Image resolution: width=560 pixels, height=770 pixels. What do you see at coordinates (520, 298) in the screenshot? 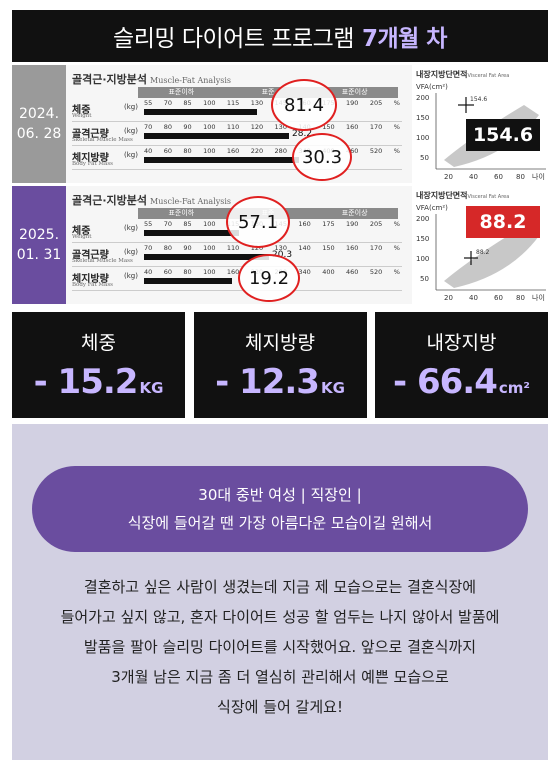
I see `x-tick: 80` at bounding box center [520, 298].